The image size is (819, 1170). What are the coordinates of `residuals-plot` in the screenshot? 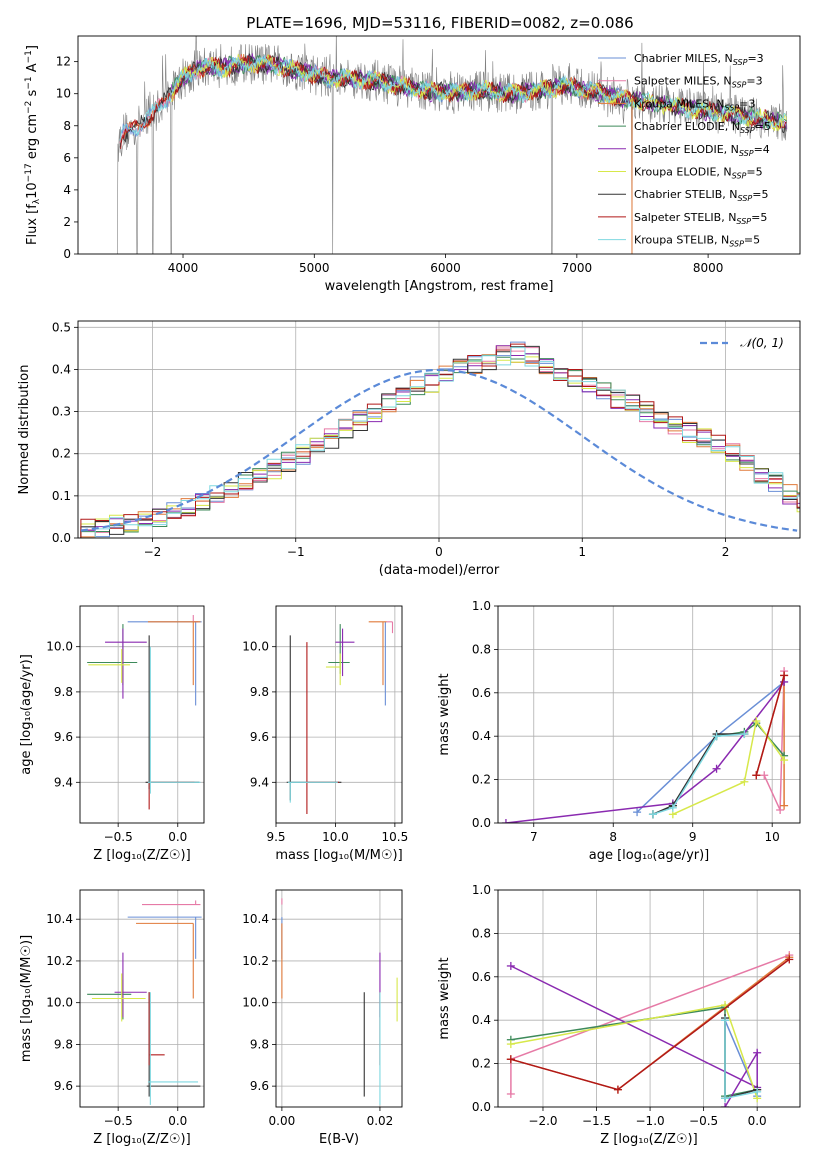 It's located at (440, 439).